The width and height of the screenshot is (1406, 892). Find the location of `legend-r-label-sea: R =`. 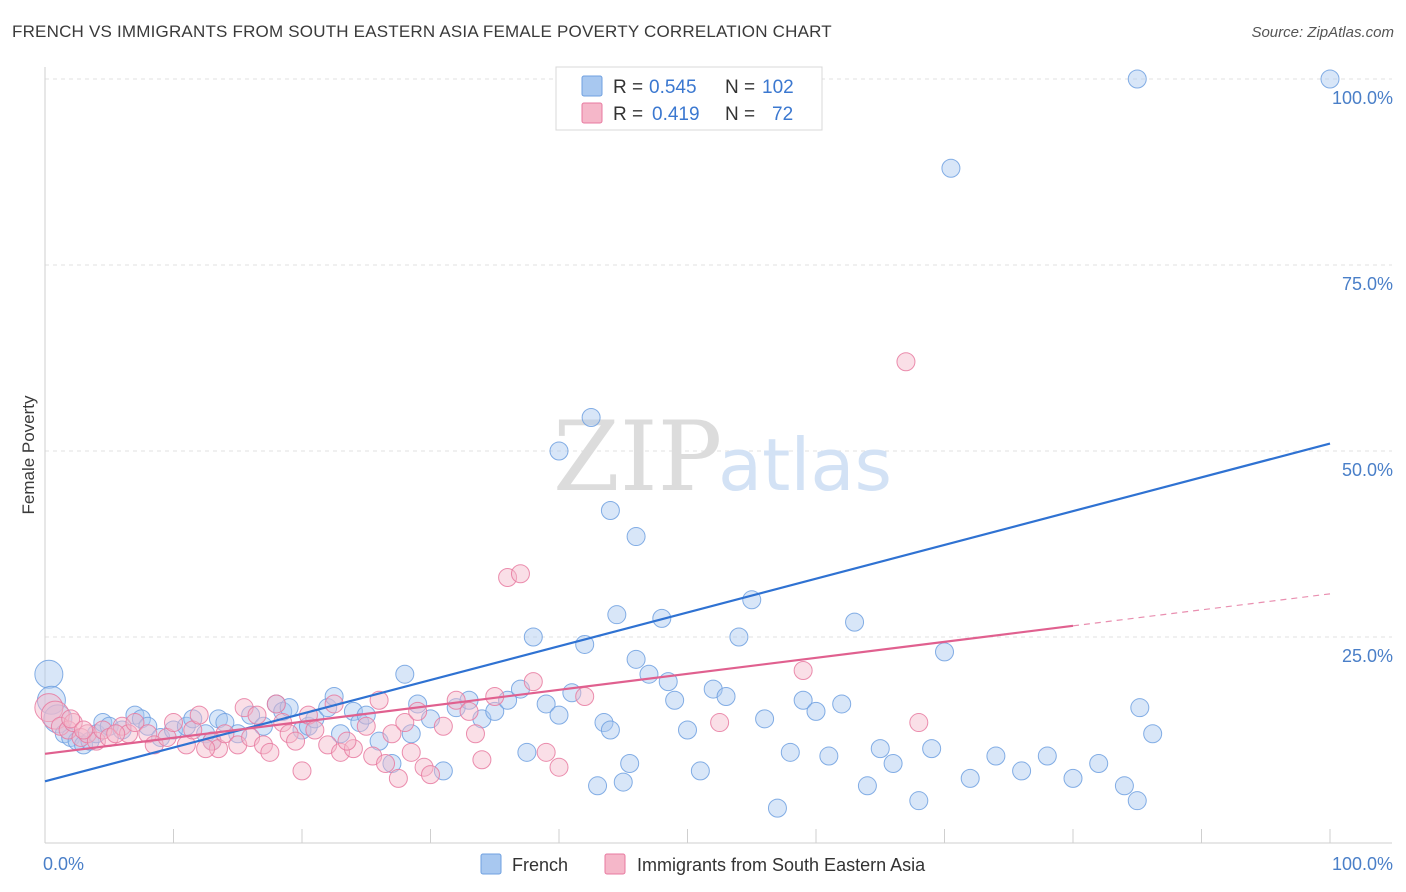

legend-r-label-sea: R = is located at coordinates (628, 114).